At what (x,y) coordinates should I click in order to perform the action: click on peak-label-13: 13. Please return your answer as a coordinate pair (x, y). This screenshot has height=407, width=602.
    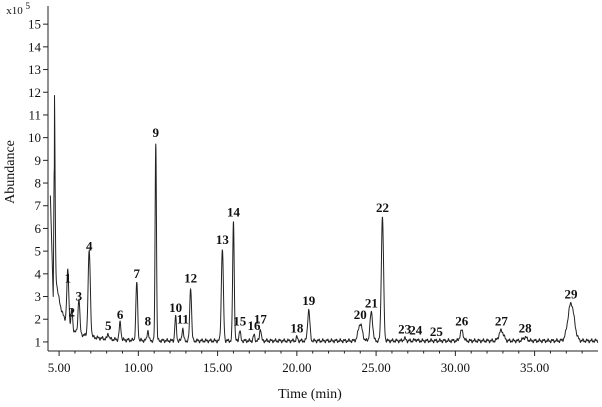
    Looking at the image, I should click on (223, 239).